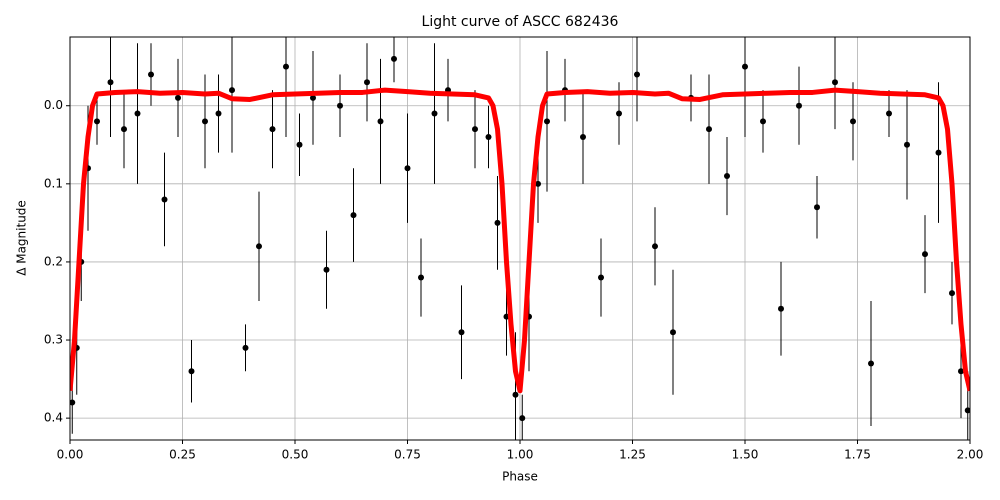 The height and width of the screenshot is (500, 1000). Describe the element at coordinates (407, 455) in the screenshot. I see `x-tick-label: 0.75` at that location.